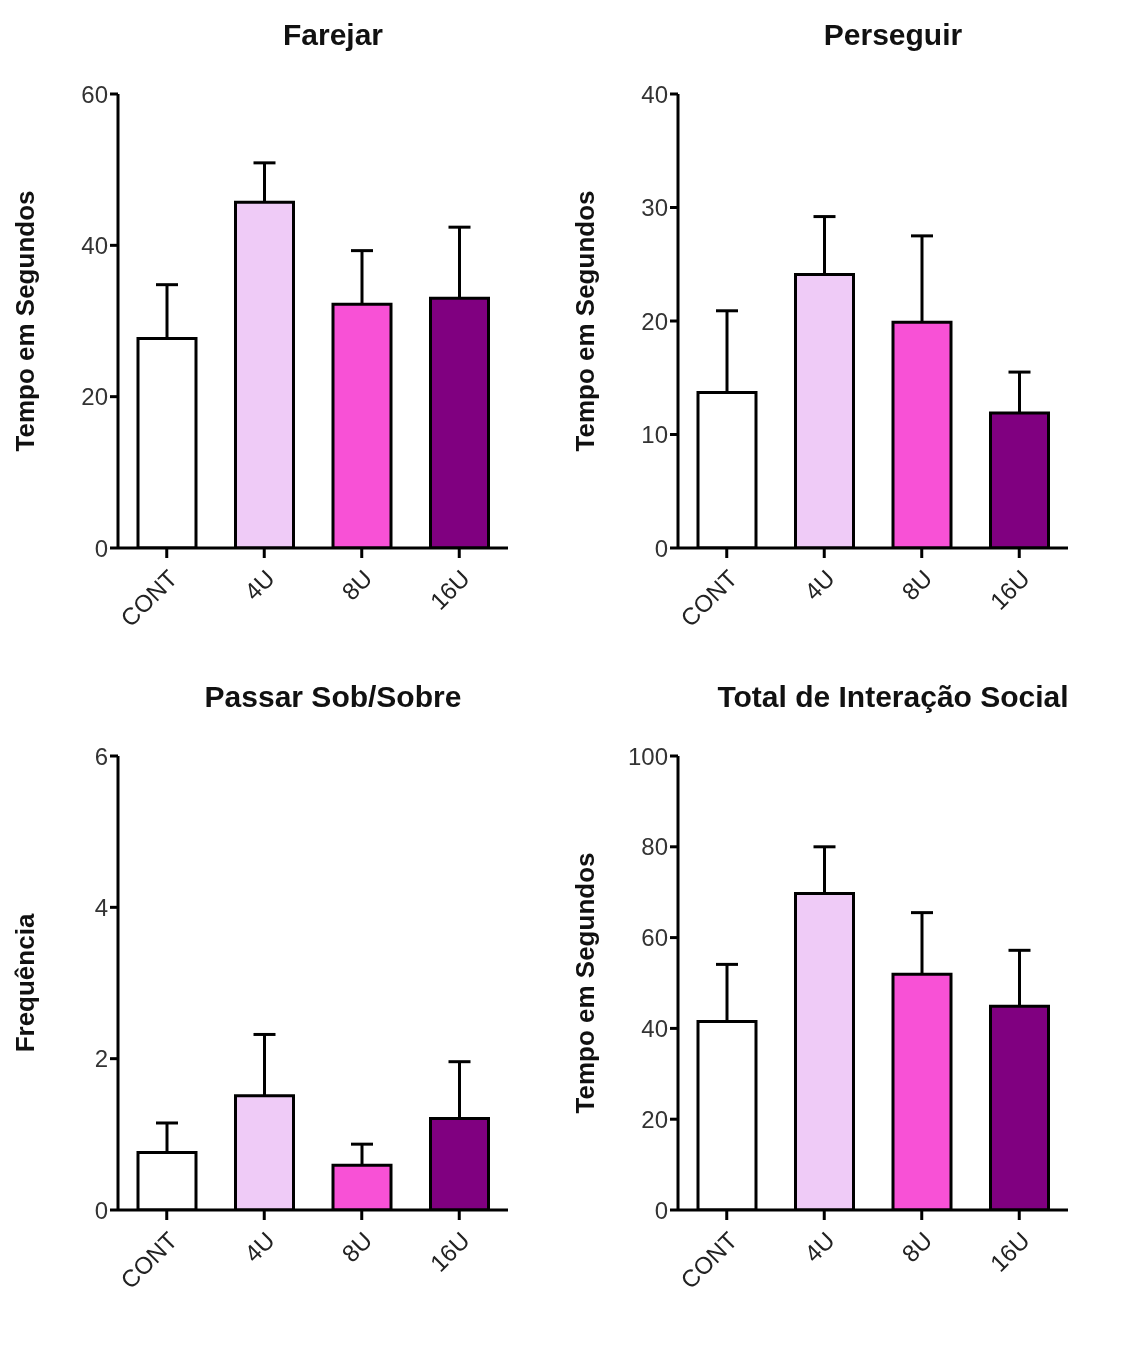 This screenshot has width=1143, height=1352. What do you see at coordinates (101, 907) in the screenshot?
I see `y-tick-label: 4` at bounding box center [101, 907].